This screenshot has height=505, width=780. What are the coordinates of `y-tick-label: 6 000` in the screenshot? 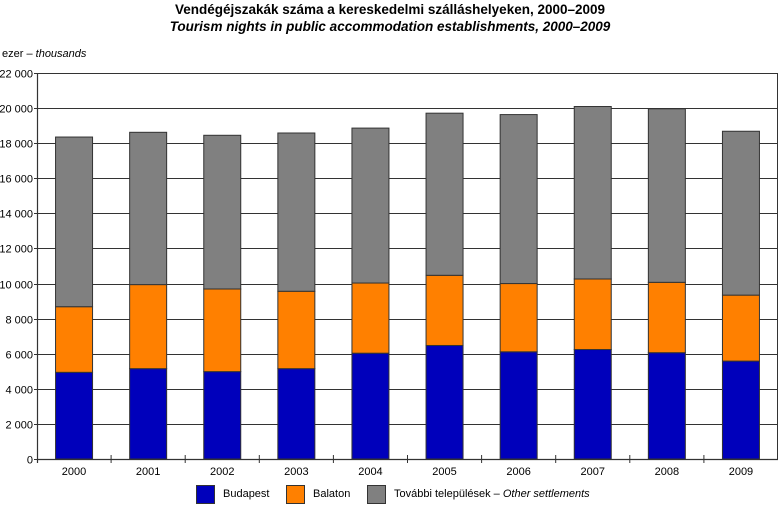 It's located at (19, 356).